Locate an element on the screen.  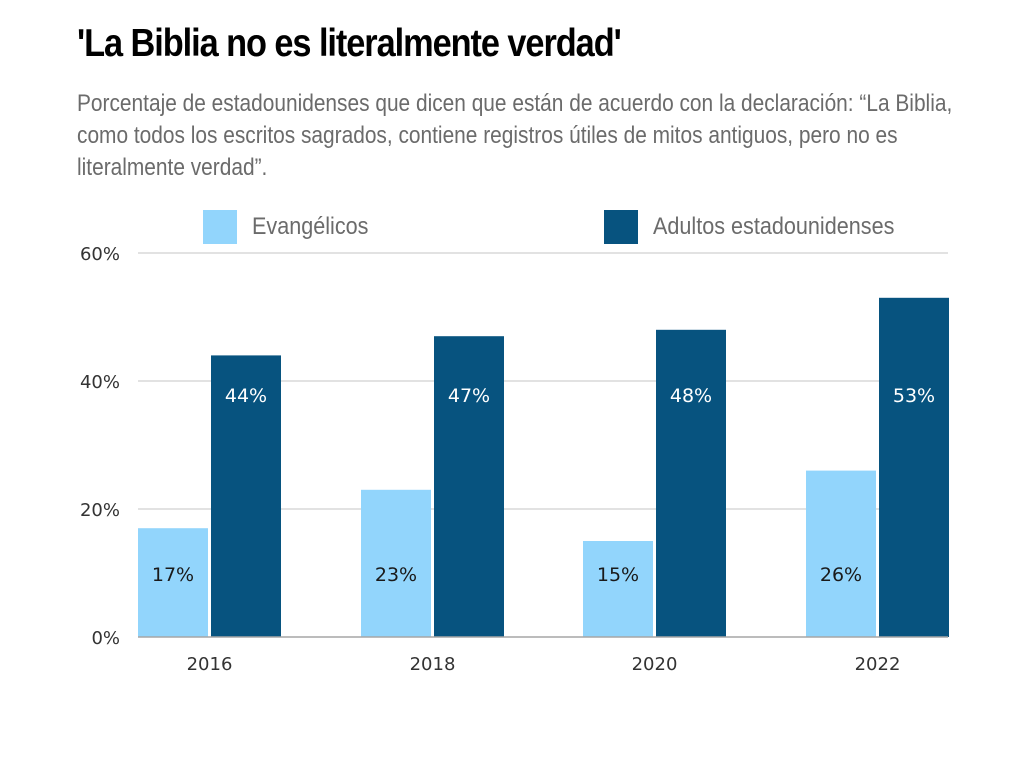
y-tick-label: 40% is located at coordinates (100, 382).